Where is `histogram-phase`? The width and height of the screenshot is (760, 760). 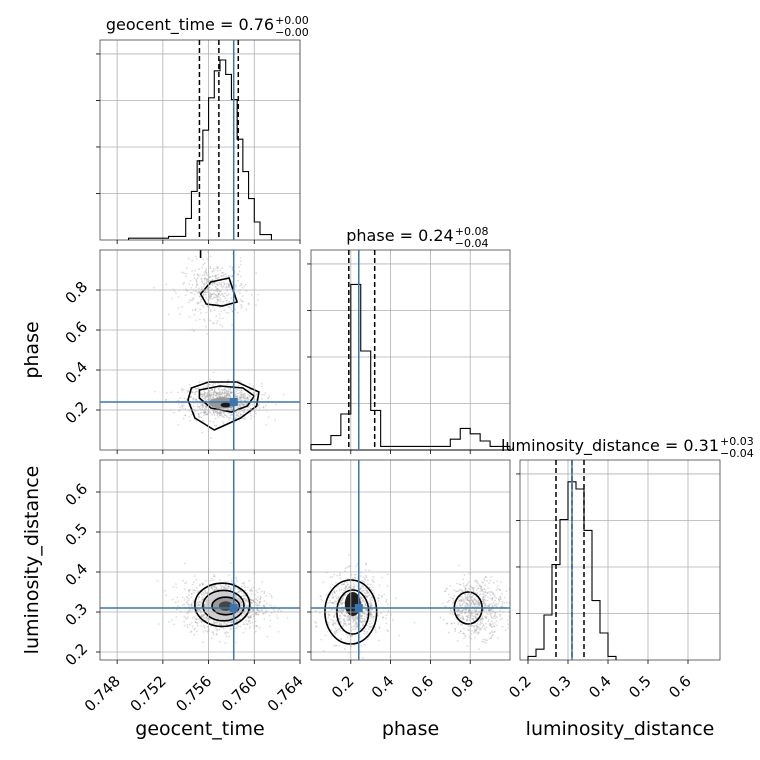
histogram-phase is located at coordinates (410, 366).